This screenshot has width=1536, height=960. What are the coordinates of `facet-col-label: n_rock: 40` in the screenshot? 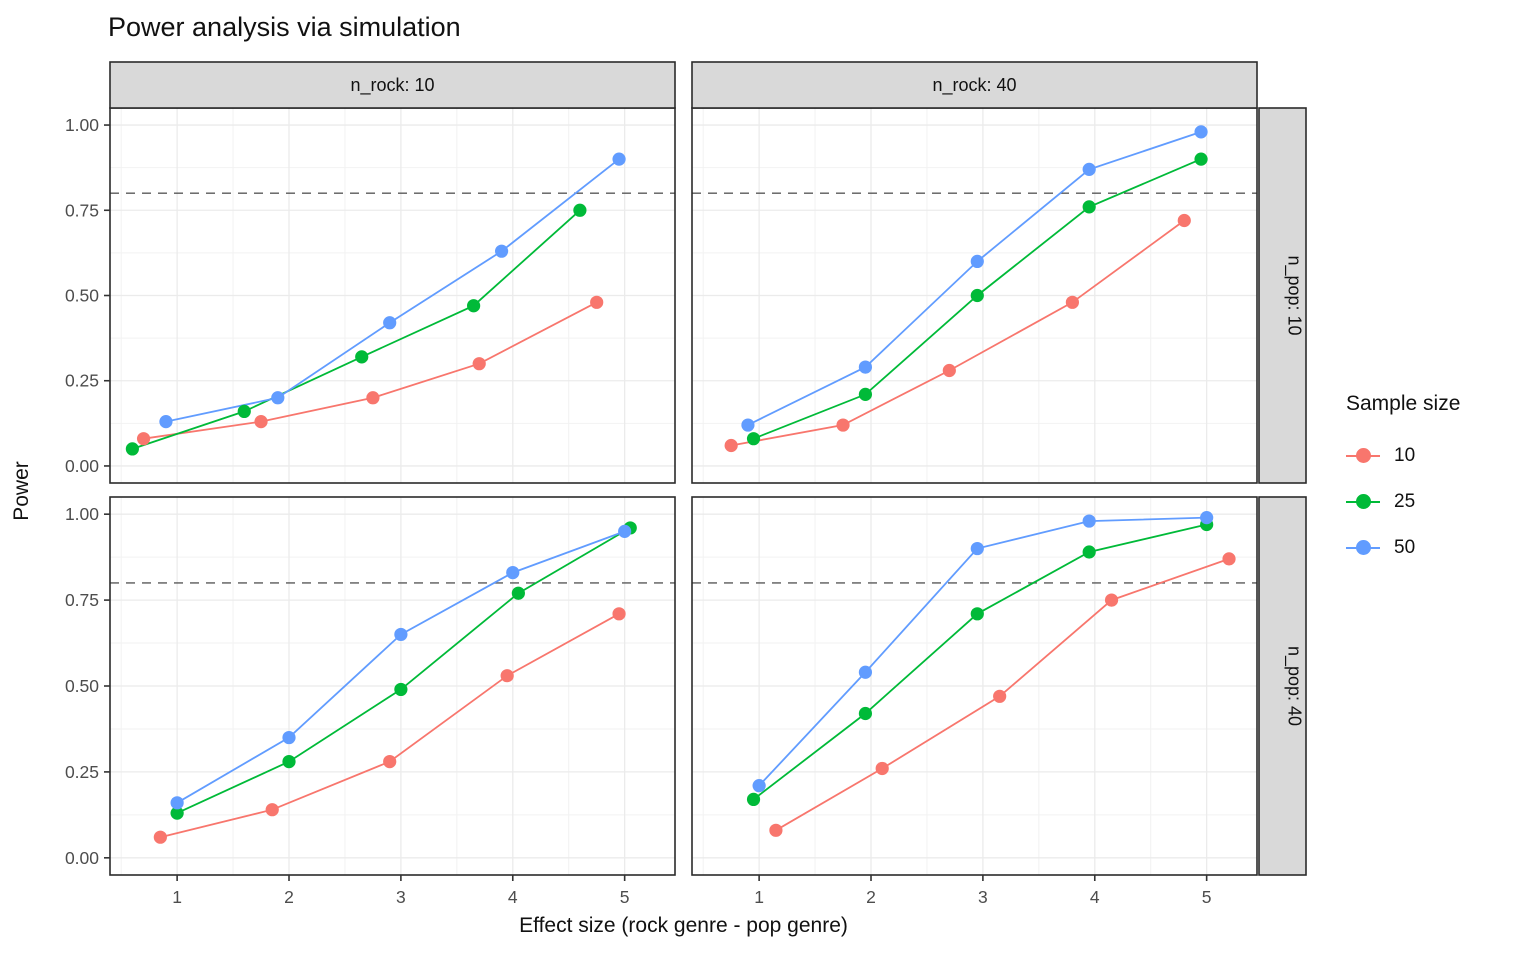 It's located at (974, 85).